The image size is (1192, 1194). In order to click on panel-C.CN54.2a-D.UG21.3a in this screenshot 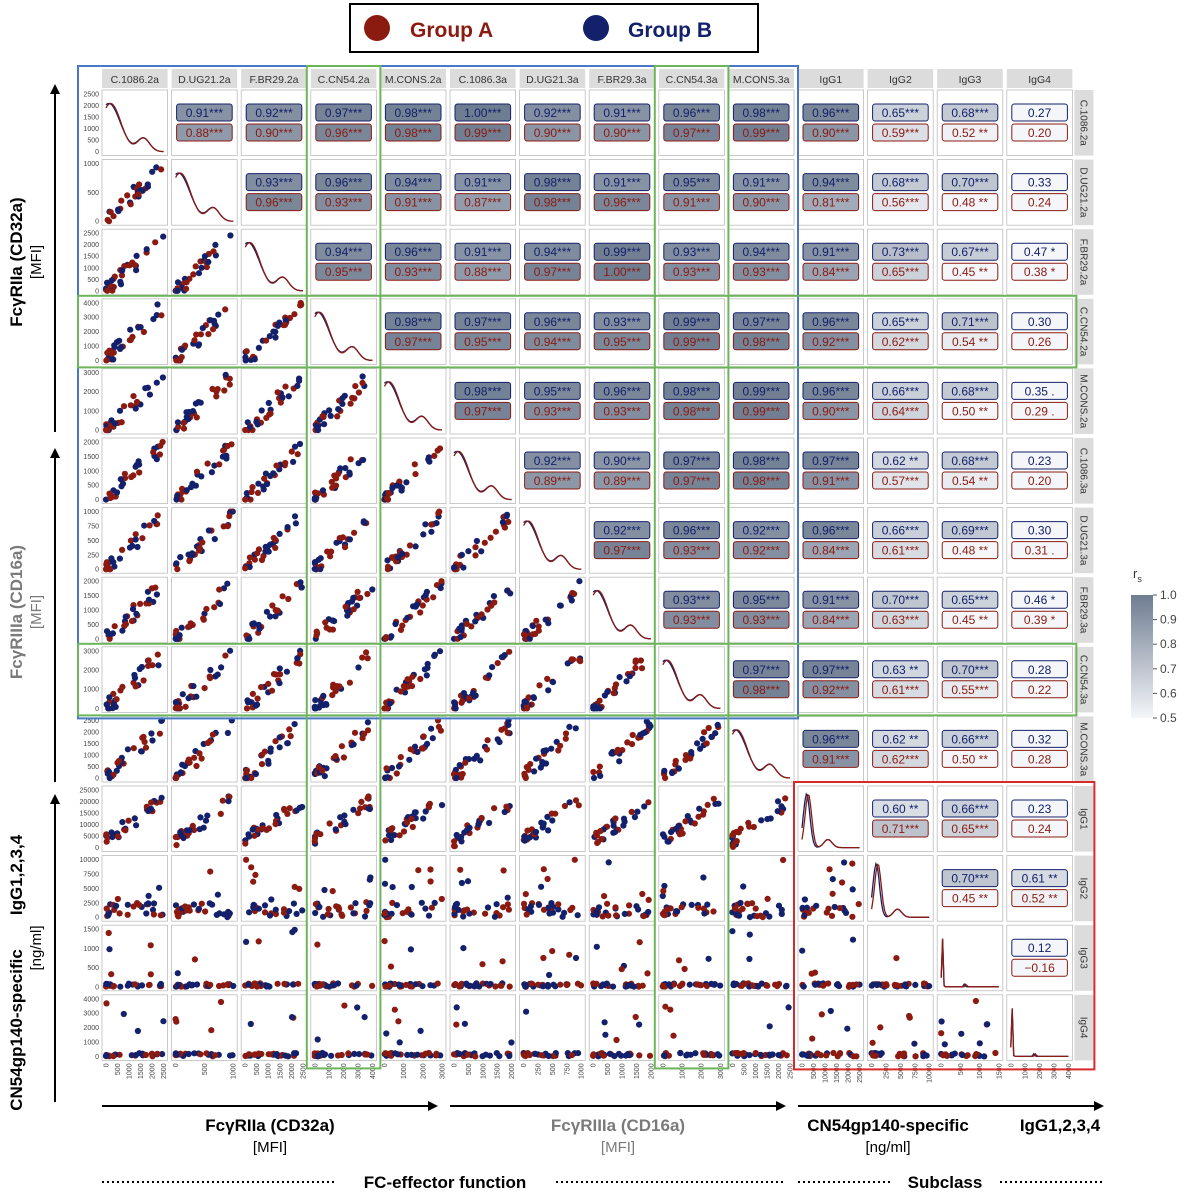, I will do `click(552, 331)`.